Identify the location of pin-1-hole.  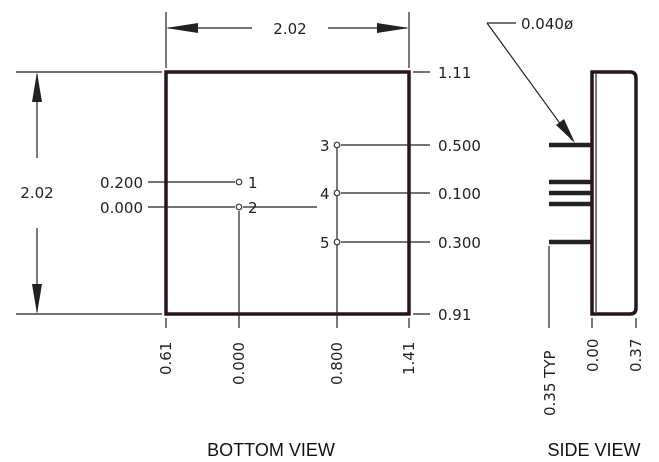
(239, 182).